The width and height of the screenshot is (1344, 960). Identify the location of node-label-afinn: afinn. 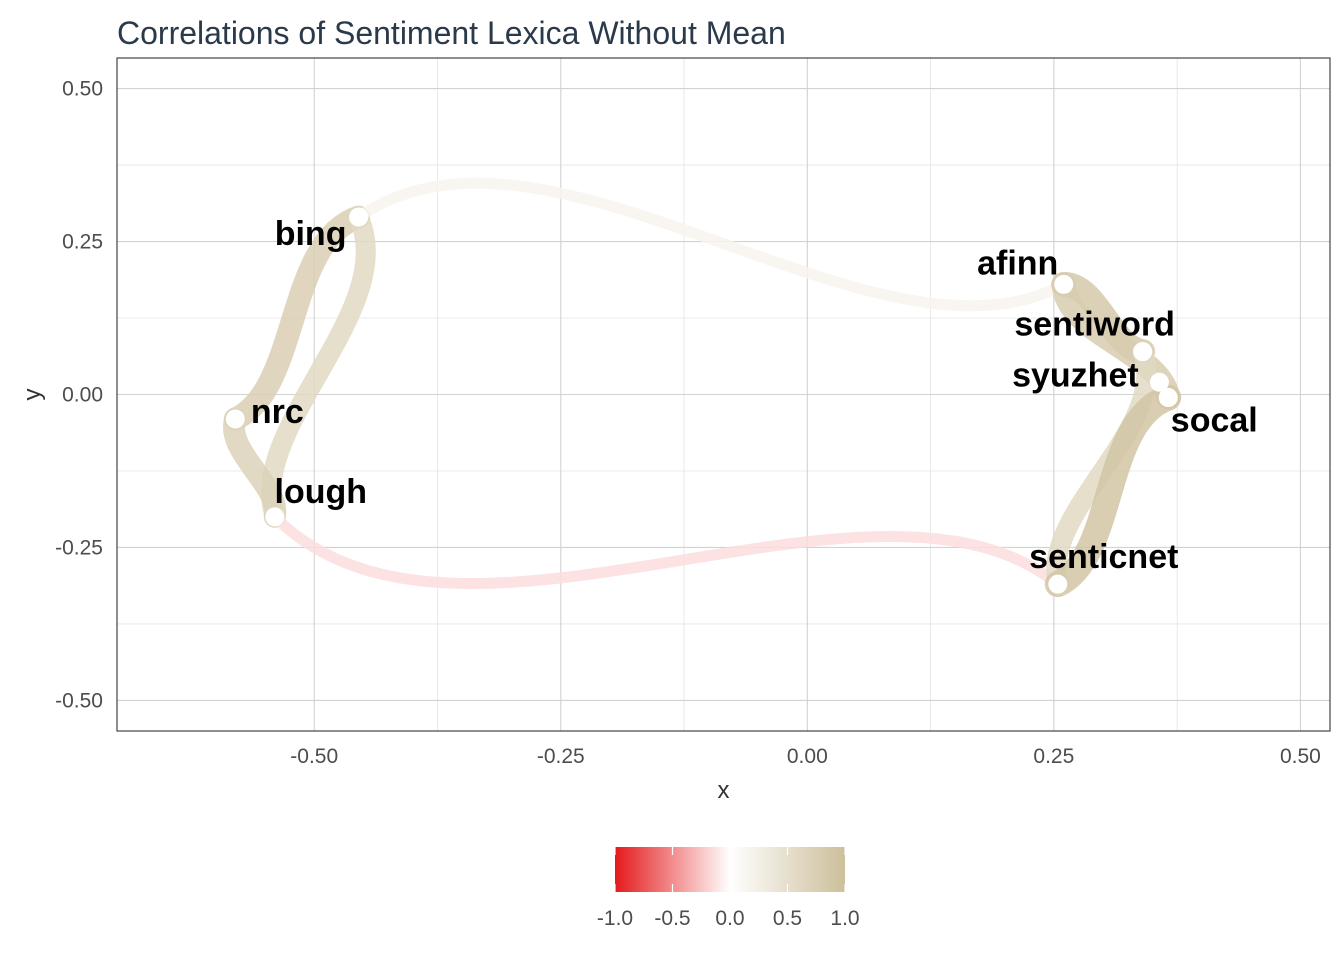
(1017, 263).